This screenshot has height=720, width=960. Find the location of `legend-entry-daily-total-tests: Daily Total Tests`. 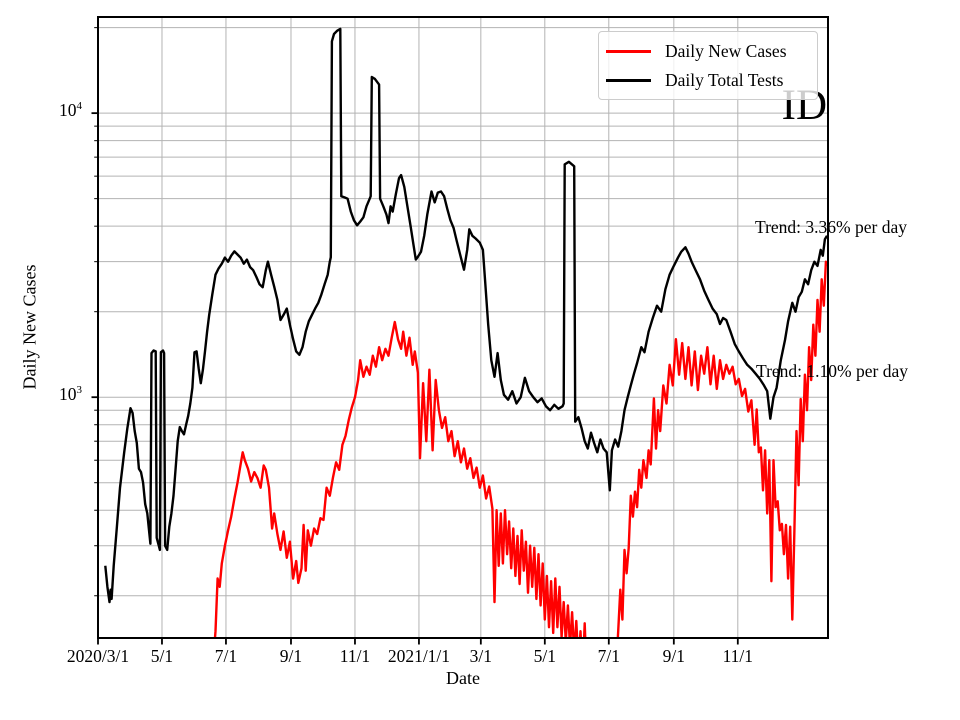

legend-entry-daily-total-tests: Daily Total Tests is located at coordinates (708, 80).